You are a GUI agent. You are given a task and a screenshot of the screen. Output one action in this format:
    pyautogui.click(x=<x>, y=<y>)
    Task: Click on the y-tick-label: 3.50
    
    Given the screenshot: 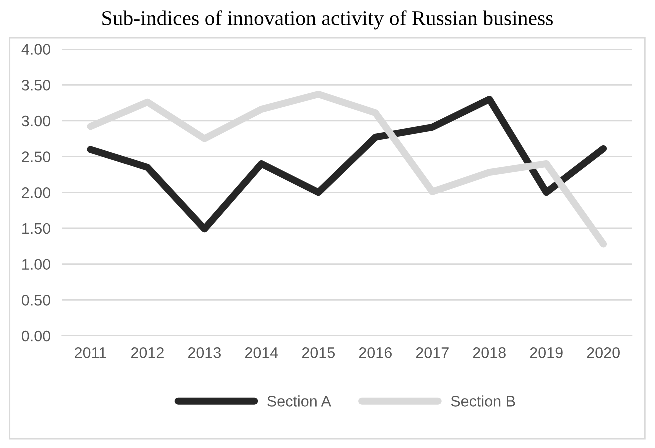 What is the action you would take?
    pyautogui.click(x=36, y=85)
    